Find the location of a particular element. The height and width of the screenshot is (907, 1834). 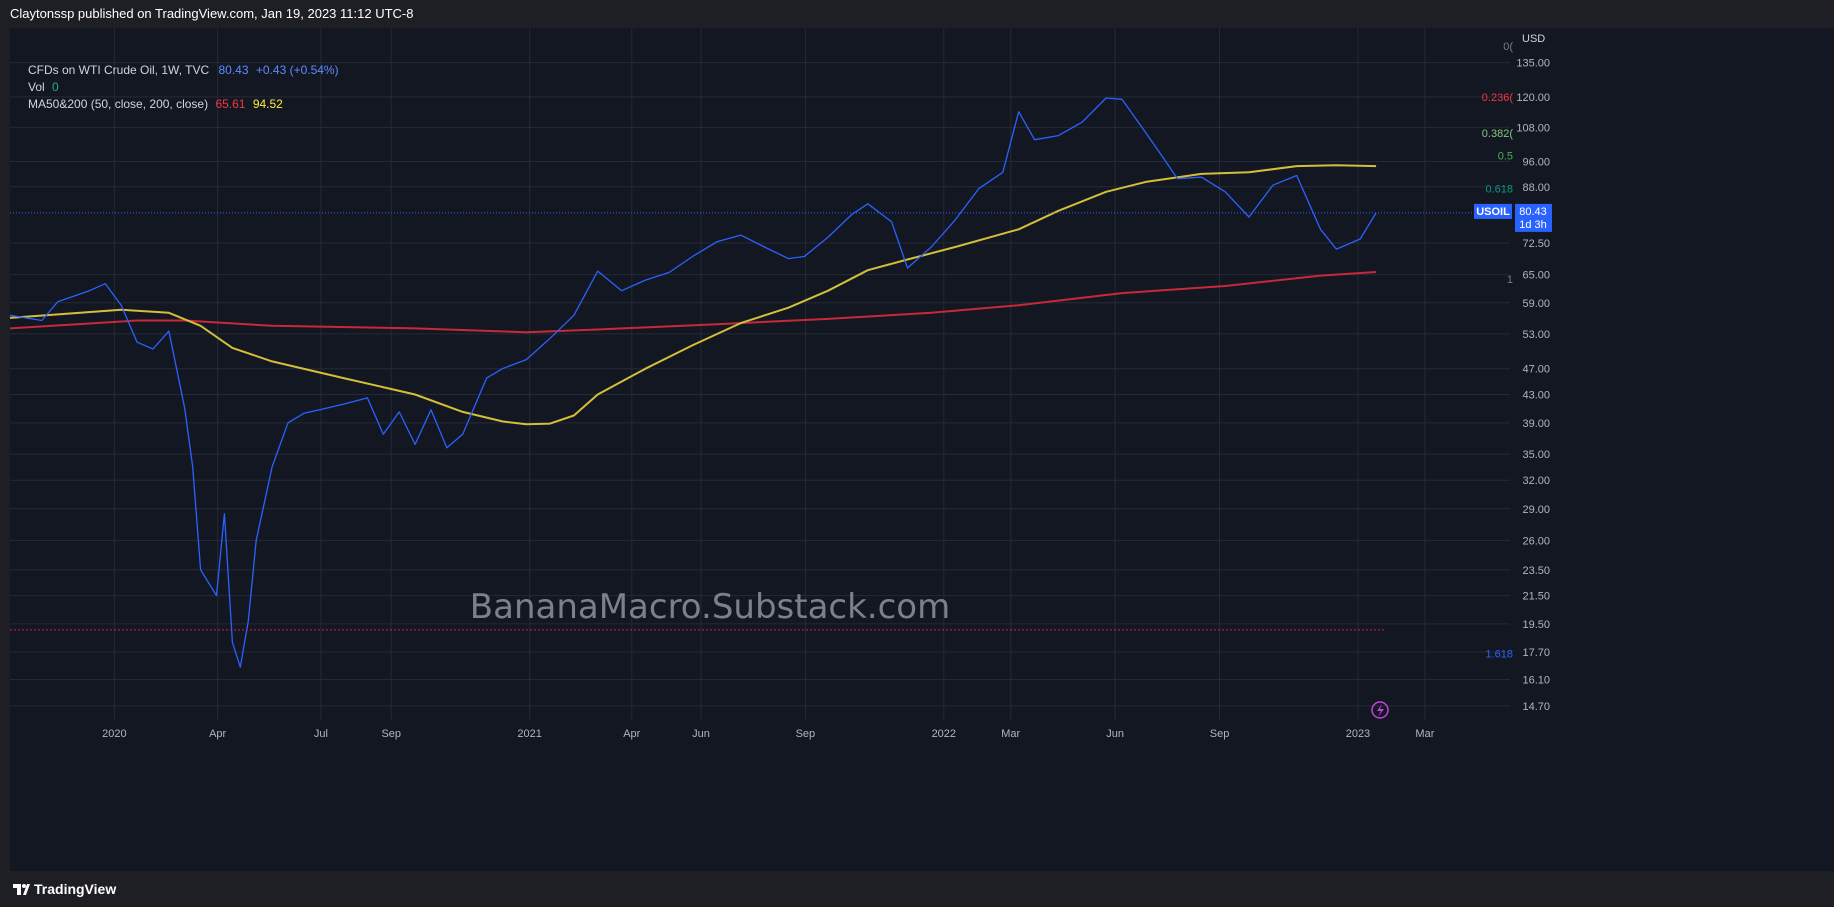

price-tick-label: 88.00 is located at coordinates (1536, 188).